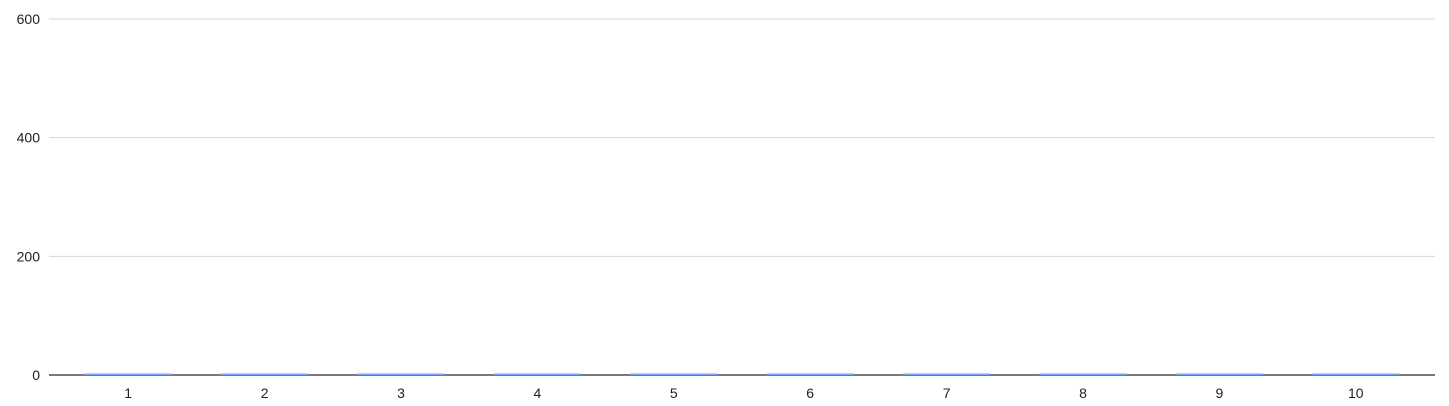  Describe the element at coordinates (29, 138) in the screenshot. I see `y-tick-label-400: 400` at that location.